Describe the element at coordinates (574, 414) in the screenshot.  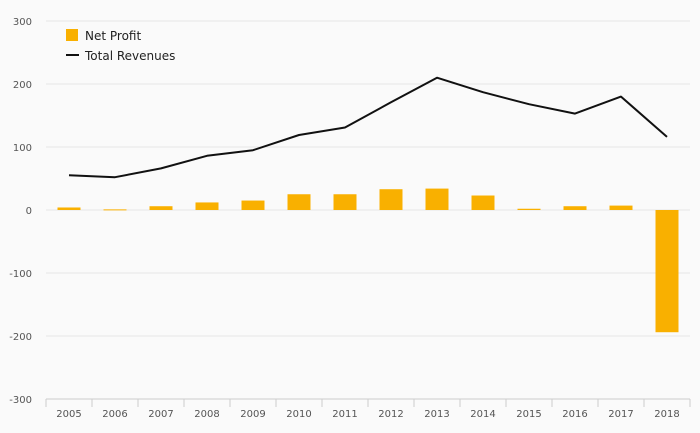
I see `x-tick-label: 2016` at that location.